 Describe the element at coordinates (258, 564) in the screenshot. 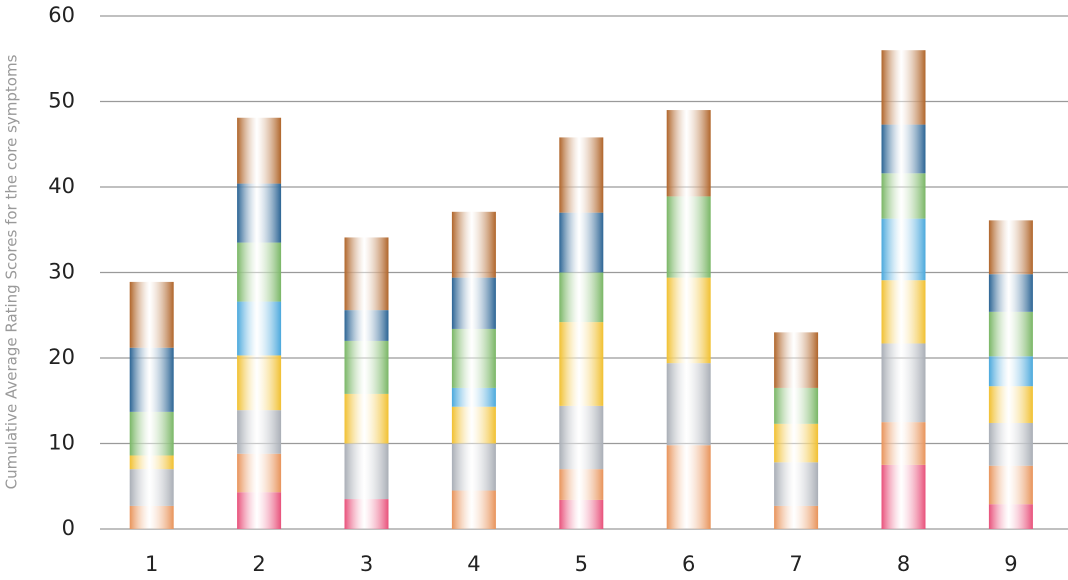

I see `x-tick-label: 2` at that location.